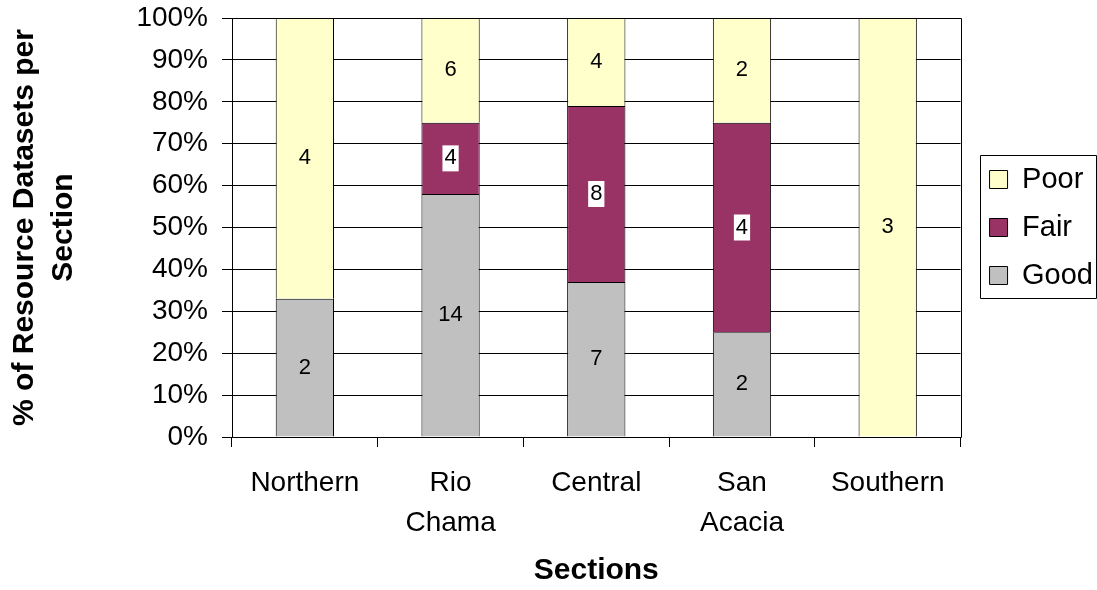  Describe the element at coordinates (172, 16) in the screenshot. I see `y-tick-label: 100%` at that location.